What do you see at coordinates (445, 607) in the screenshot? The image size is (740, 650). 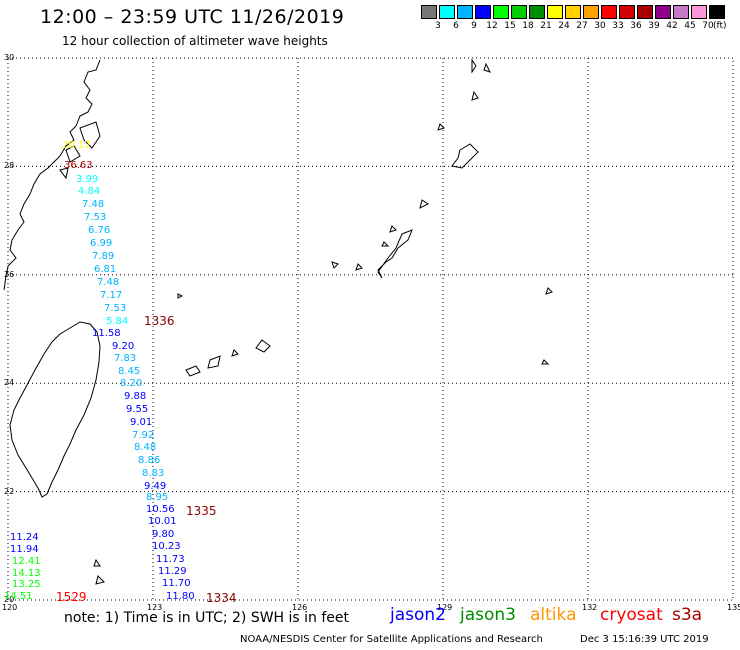 I see `lon-label: 129` at bounding box center [445, 607].